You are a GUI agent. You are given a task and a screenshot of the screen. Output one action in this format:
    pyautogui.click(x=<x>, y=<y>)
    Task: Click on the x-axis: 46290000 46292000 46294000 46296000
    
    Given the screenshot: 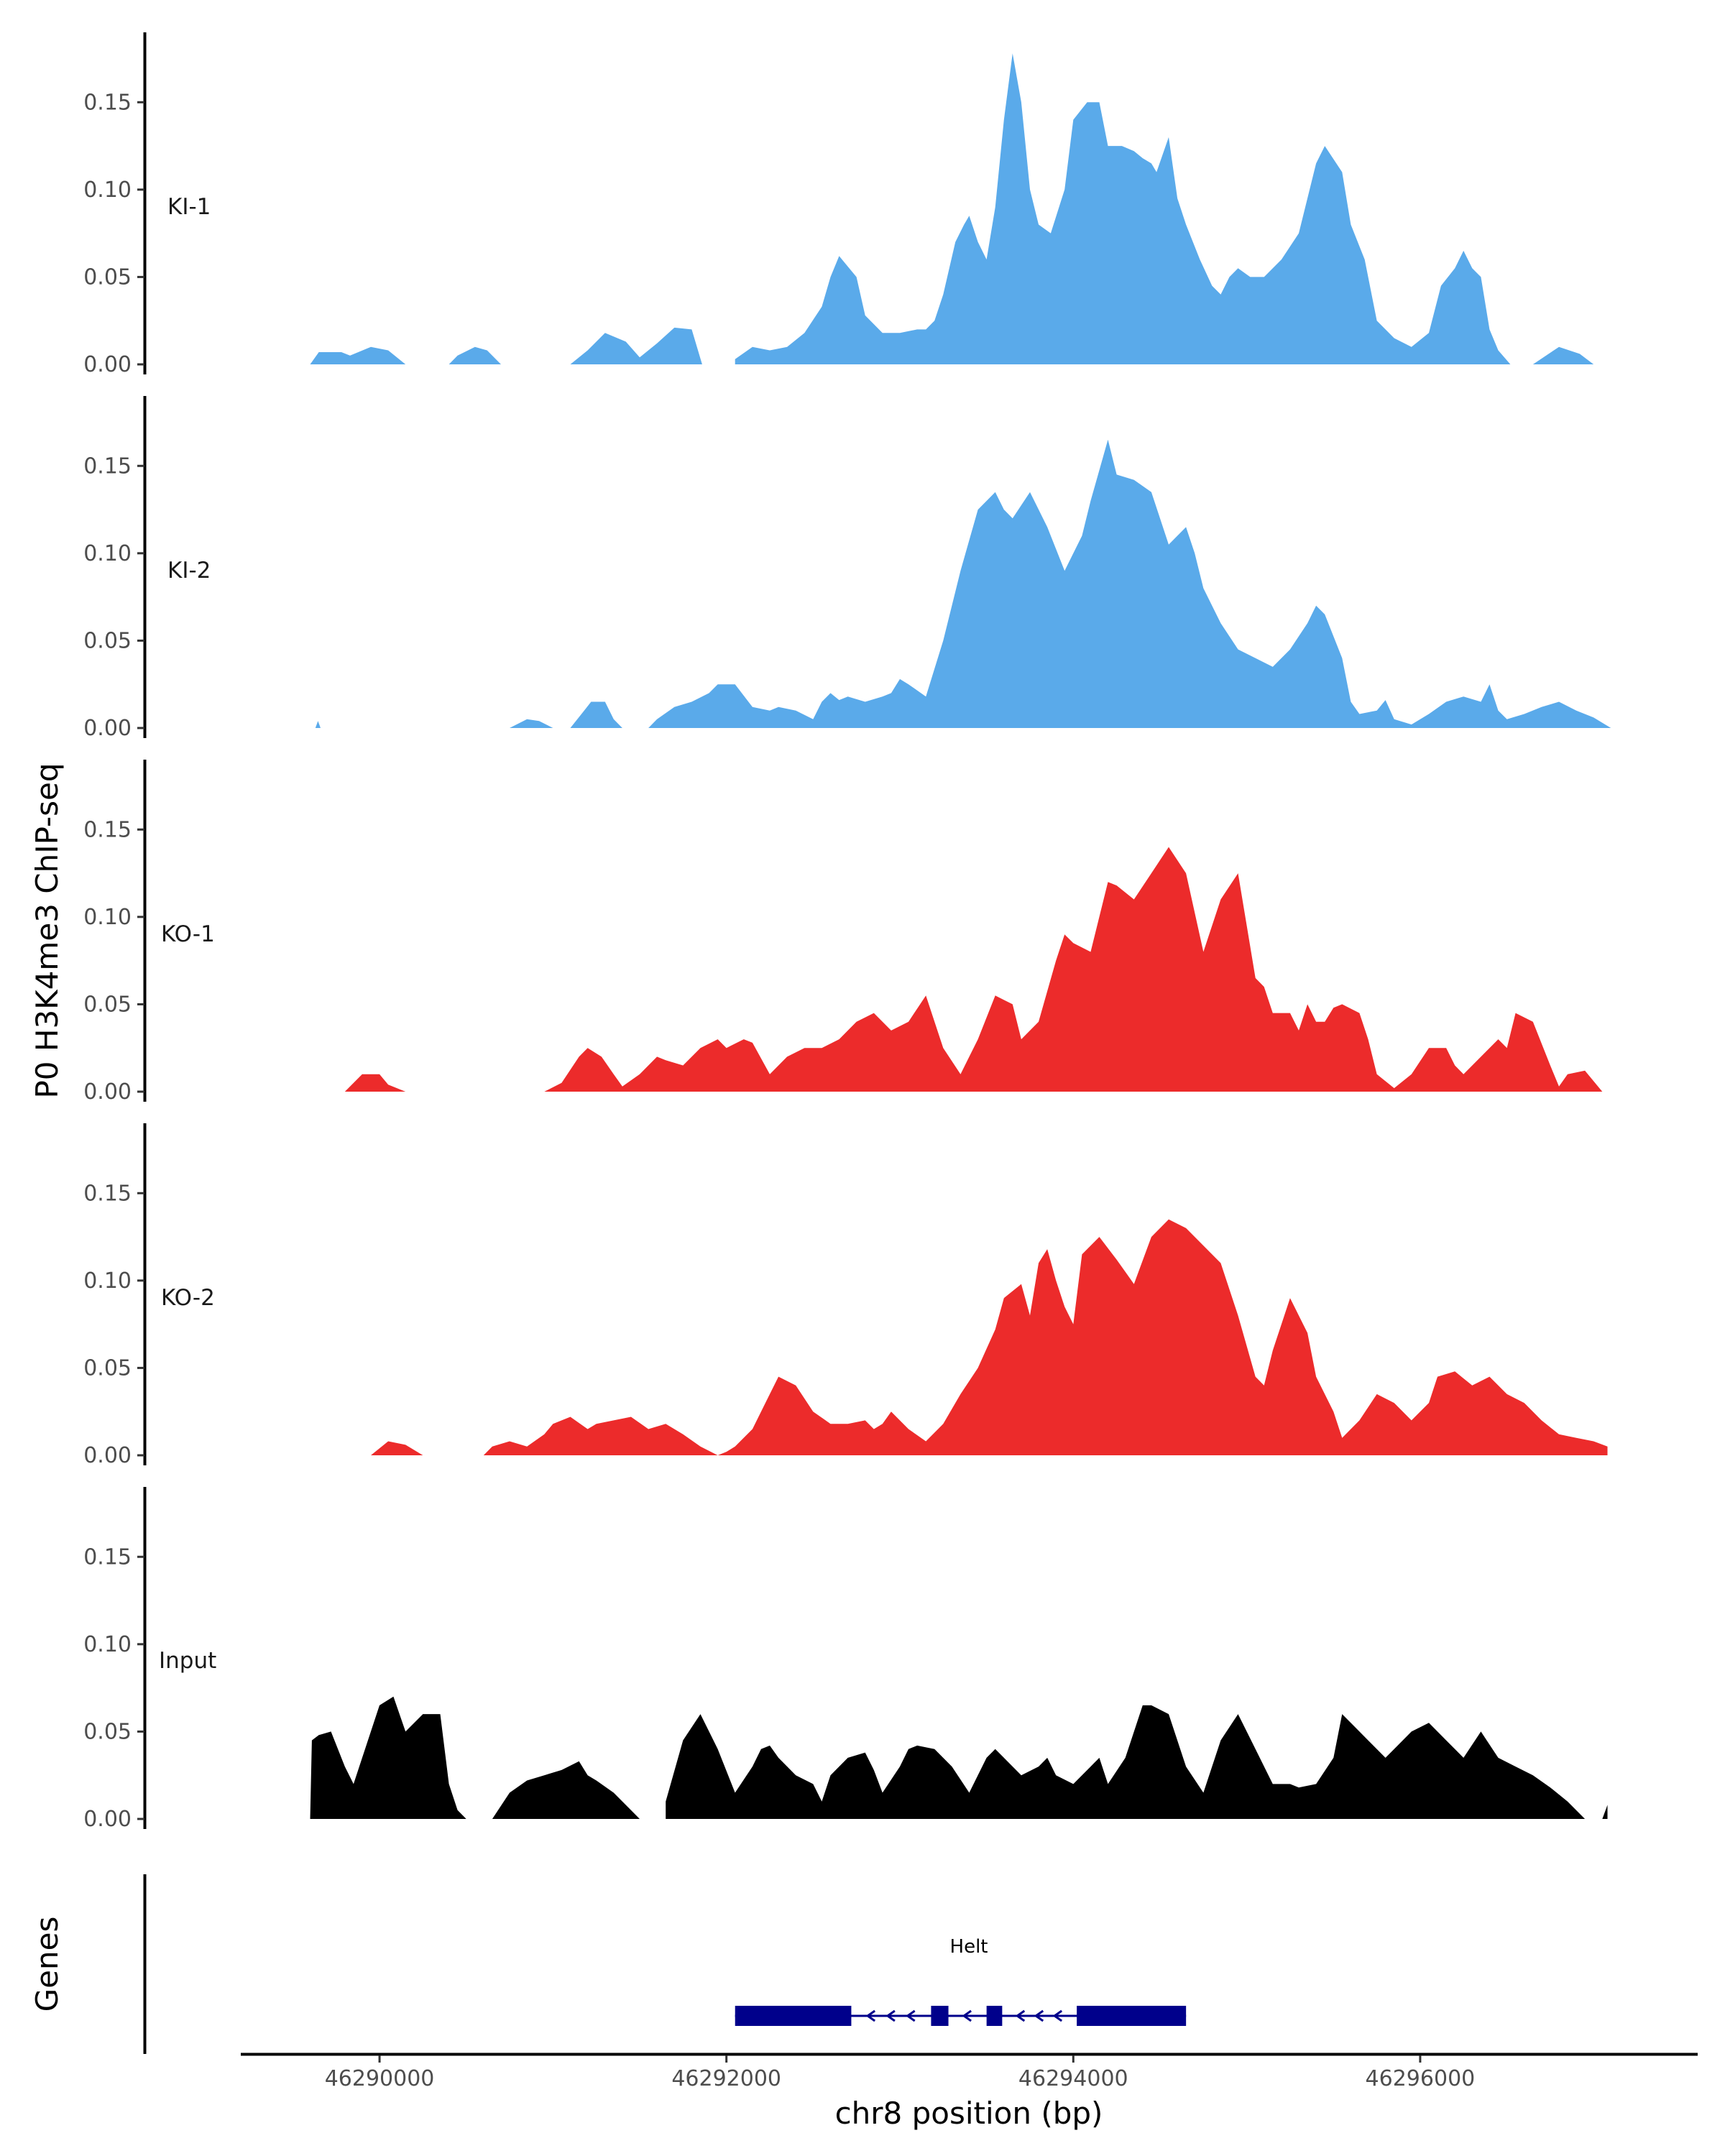 What is the action you would take?
    pyautogui.click(x=969, y=2072)
    